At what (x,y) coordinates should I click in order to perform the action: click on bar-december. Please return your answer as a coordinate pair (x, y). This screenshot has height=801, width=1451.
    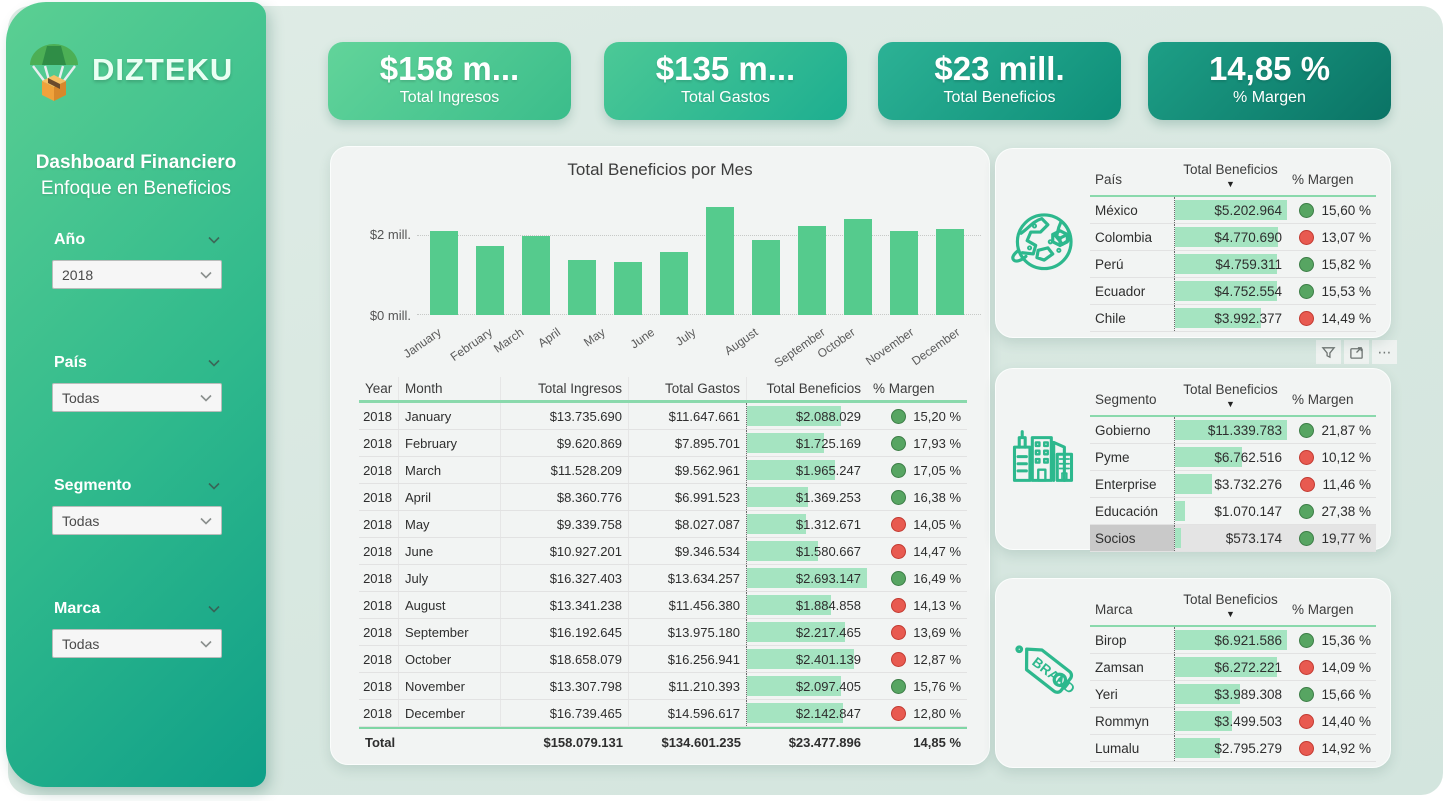
    Looking at the image, I should click on (950, 272).